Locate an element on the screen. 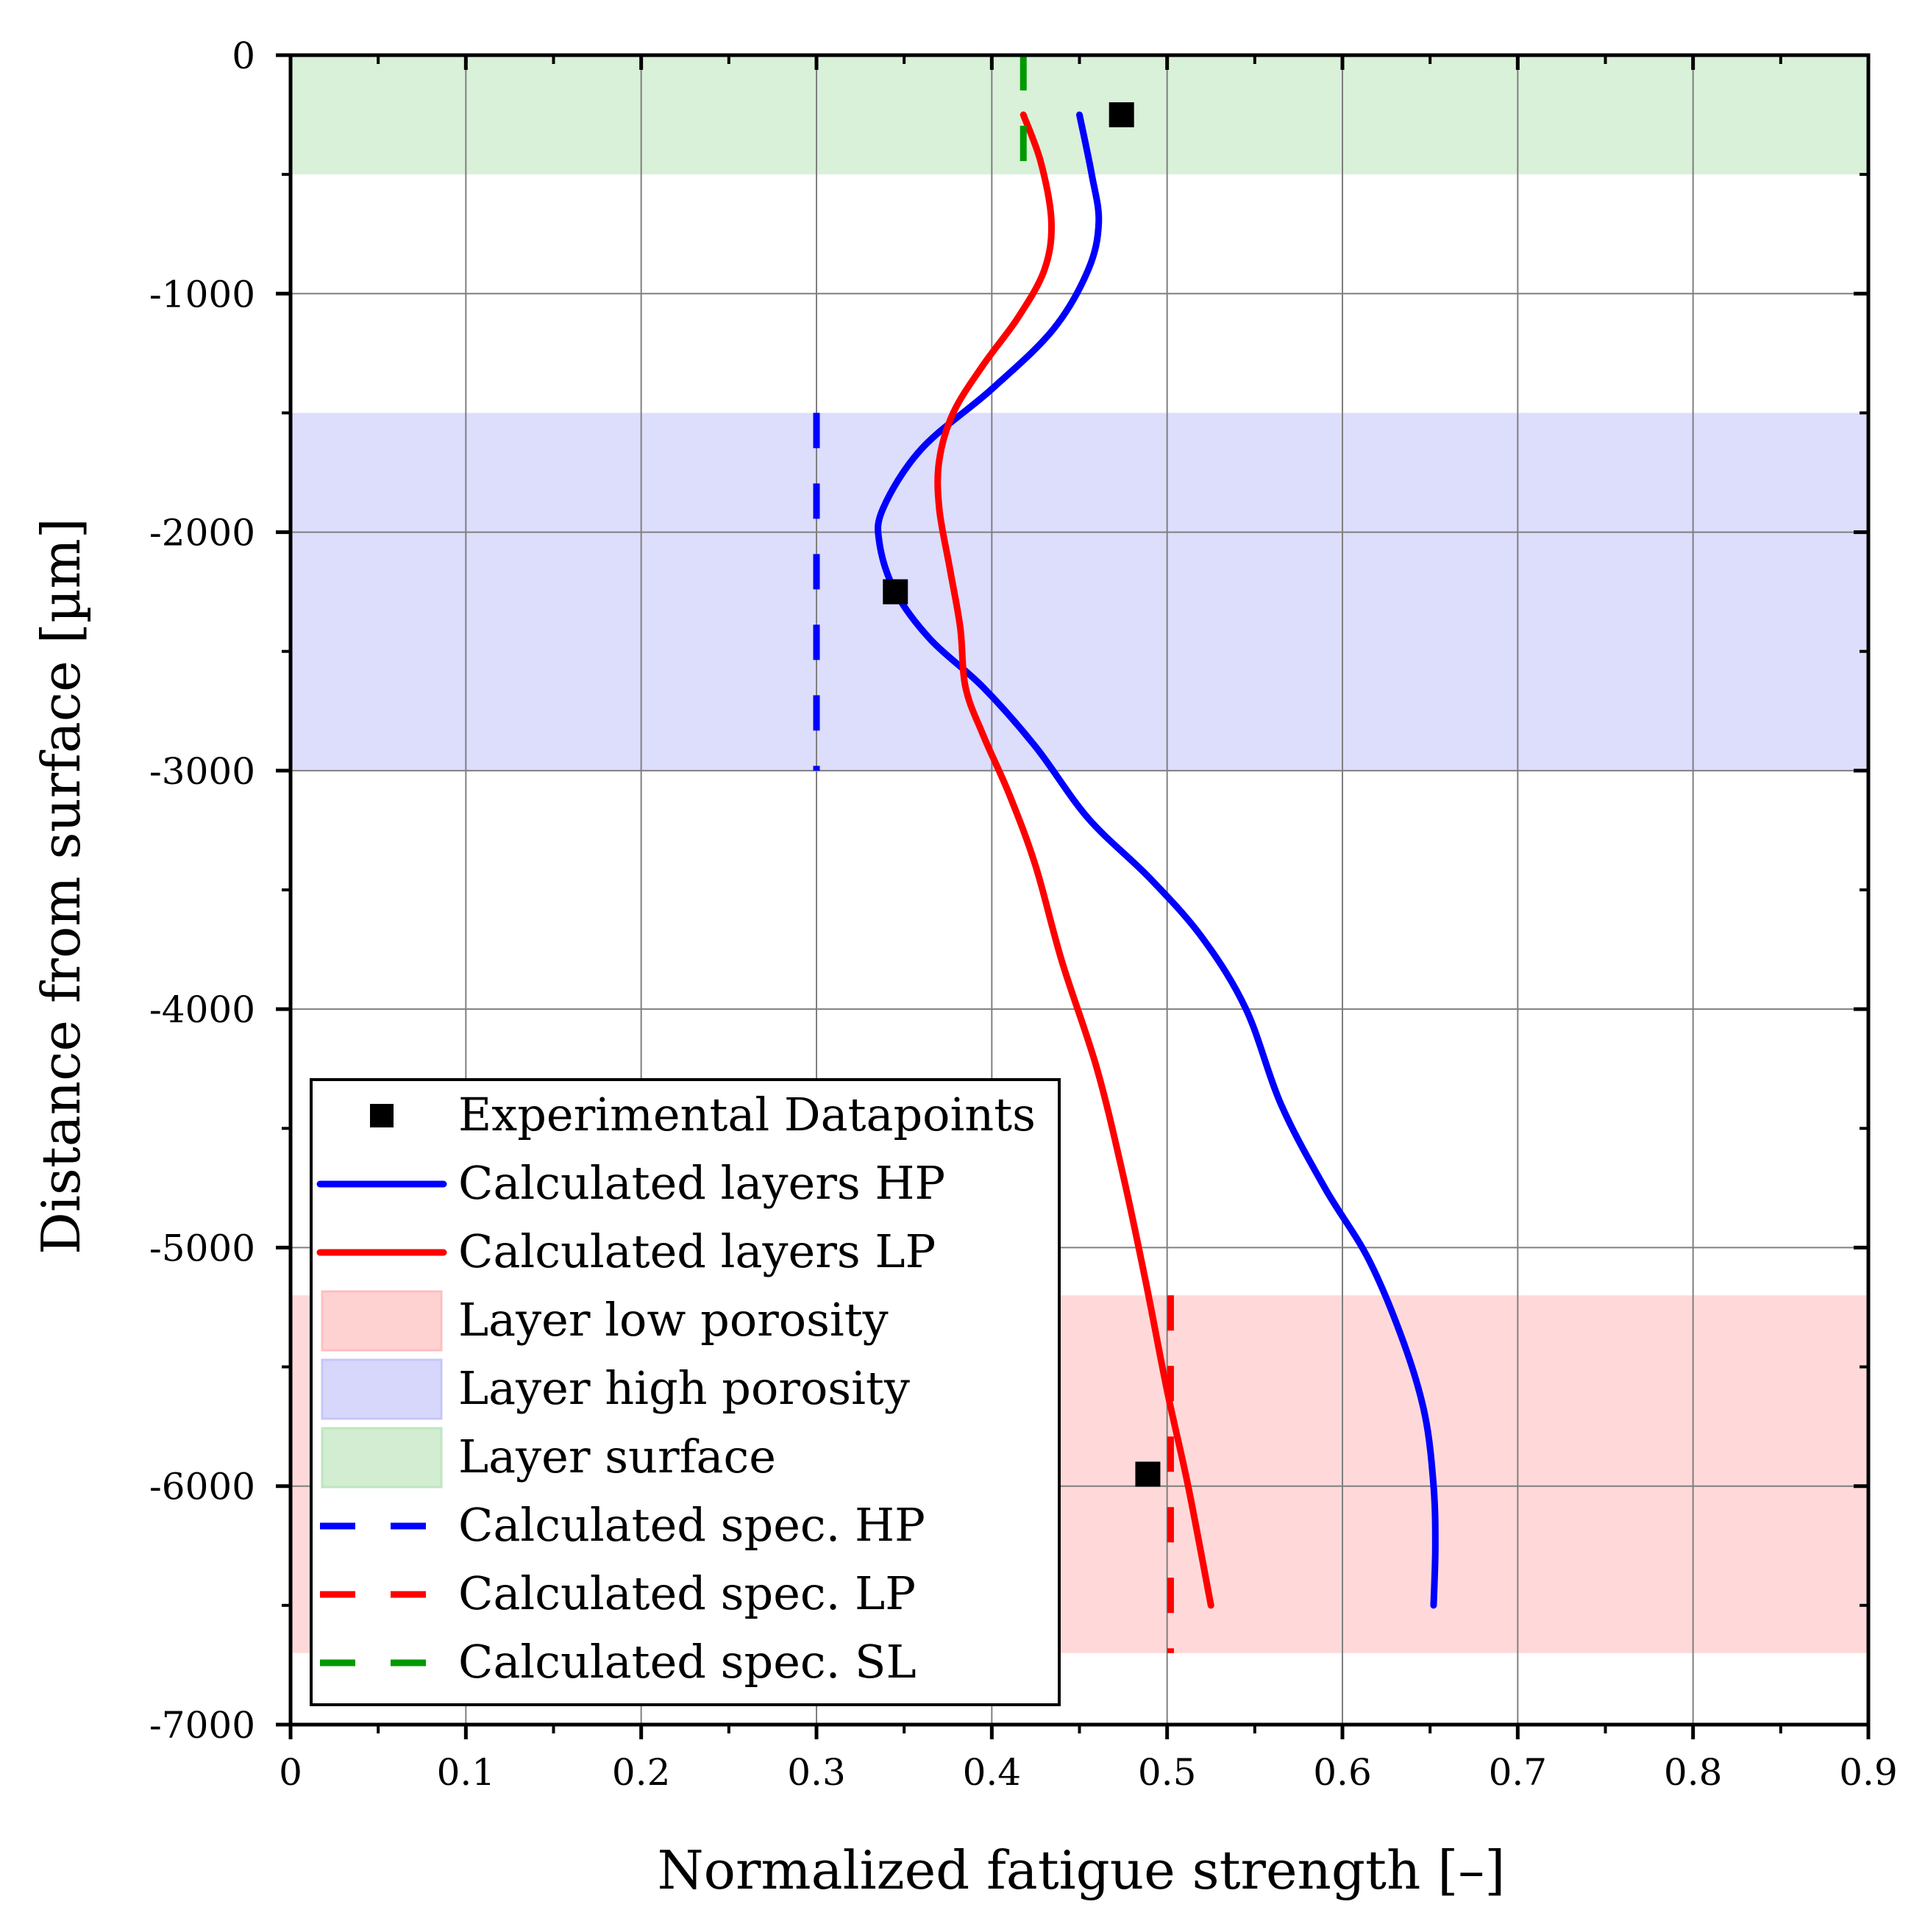 Image resolution: width=1925 pixels, height=1932 pixels. legend-label: Layer surface is located at coordinates (617, 1456).